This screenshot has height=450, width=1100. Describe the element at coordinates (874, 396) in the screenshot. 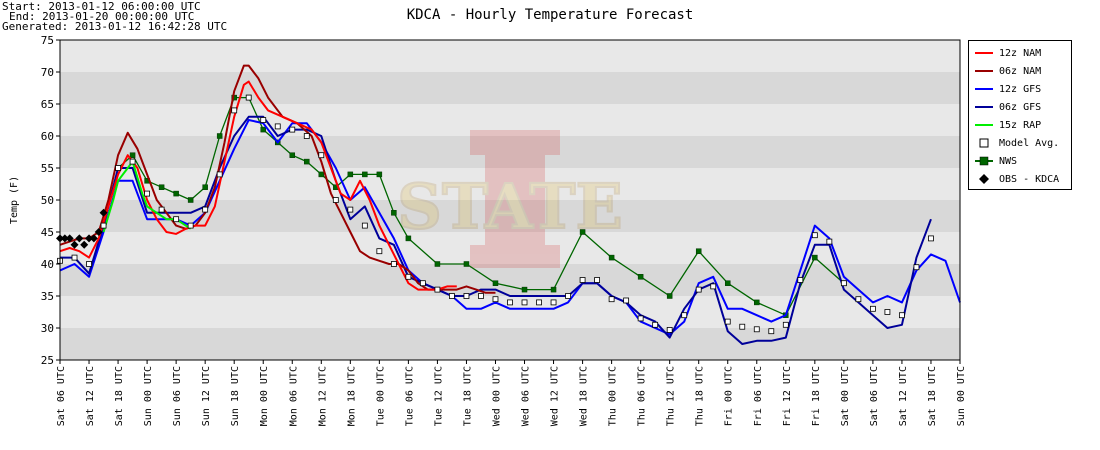

I see `x-tick-label: Sat 06 UTC` at that location.